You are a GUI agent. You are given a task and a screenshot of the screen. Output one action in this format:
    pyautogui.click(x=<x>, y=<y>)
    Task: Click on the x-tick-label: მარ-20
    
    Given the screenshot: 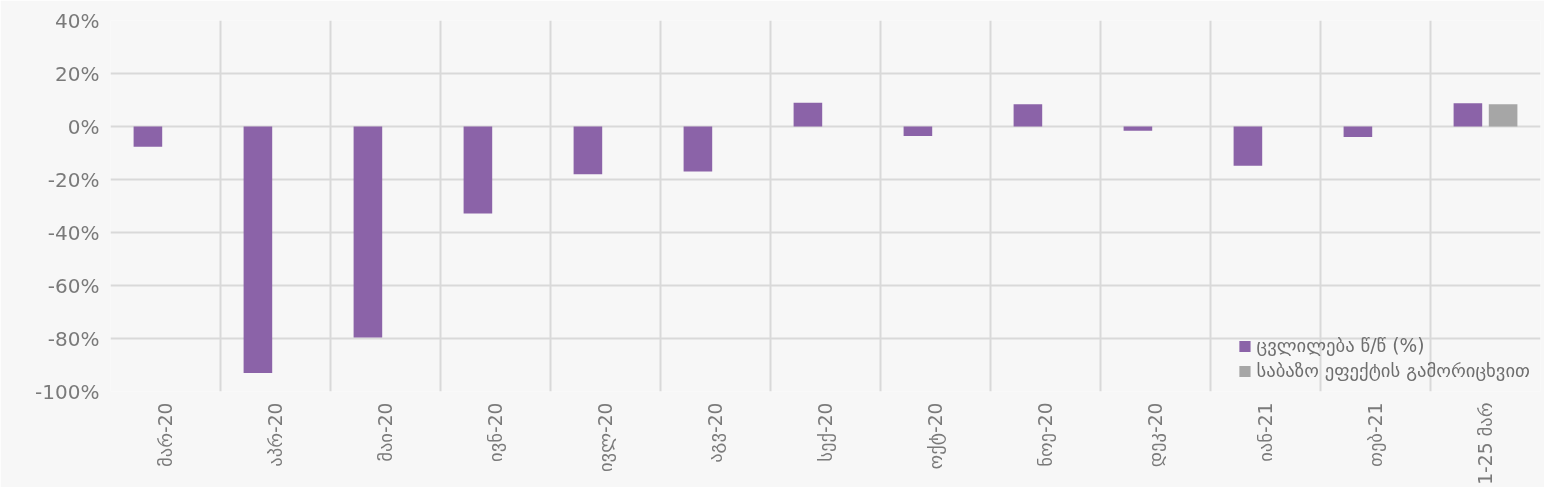 What is the action you would take?
    pyautogui.click(x=165, y=435)
    